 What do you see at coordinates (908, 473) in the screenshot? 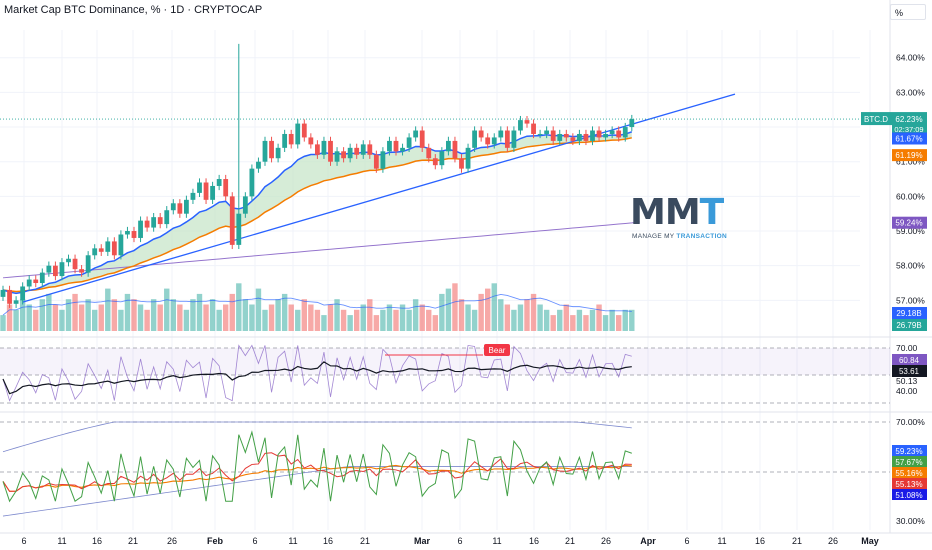
I see `osc-value-tag: 55.16%` at bounding box center [908, 473].